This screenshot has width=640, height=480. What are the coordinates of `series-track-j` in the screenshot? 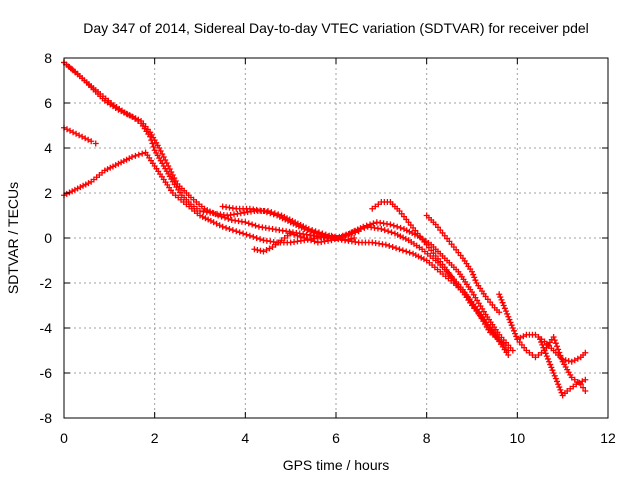 It's located at (551, 348).